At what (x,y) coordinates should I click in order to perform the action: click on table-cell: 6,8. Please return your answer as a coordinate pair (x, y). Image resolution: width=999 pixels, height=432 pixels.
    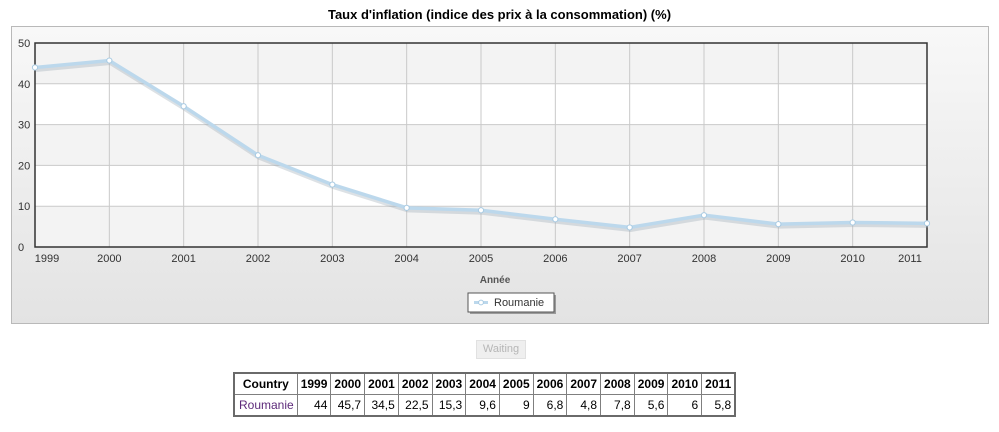
    Looking at the image, I should click on (550, 405).